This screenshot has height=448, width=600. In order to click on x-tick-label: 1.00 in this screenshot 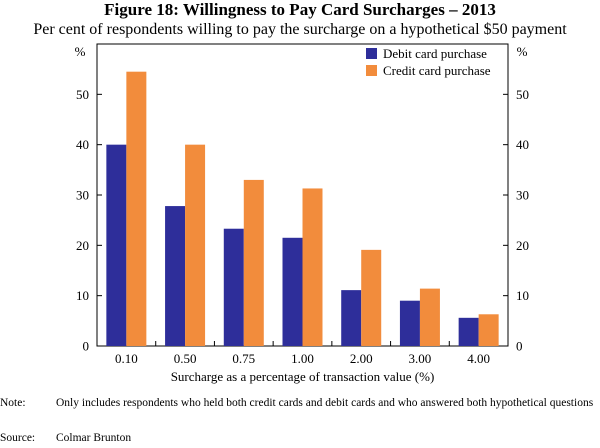, I will do `click(302, 358)`.